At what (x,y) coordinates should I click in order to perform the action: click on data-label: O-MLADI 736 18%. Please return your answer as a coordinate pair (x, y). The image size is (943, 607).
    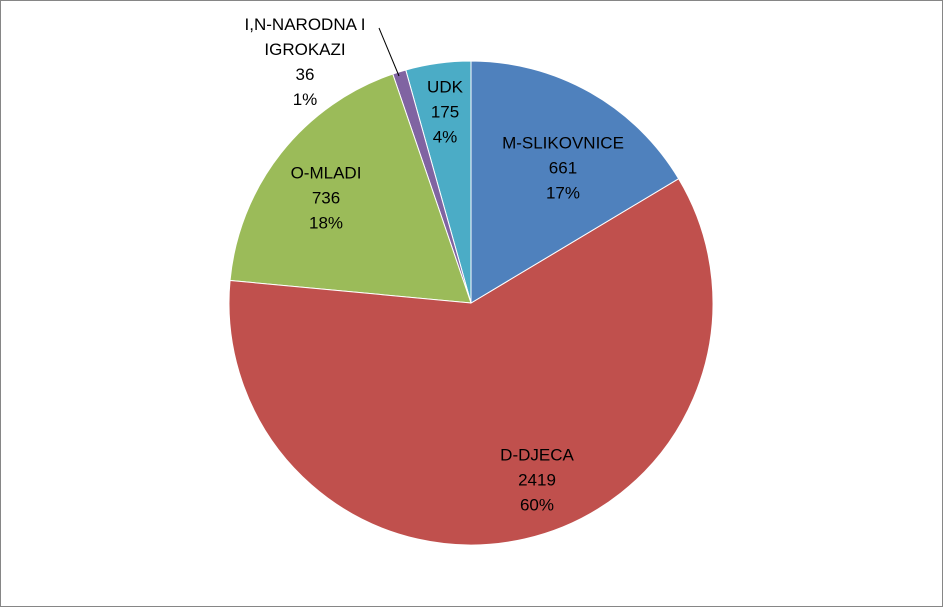
    Looking at the image, I should click on (326, 198).